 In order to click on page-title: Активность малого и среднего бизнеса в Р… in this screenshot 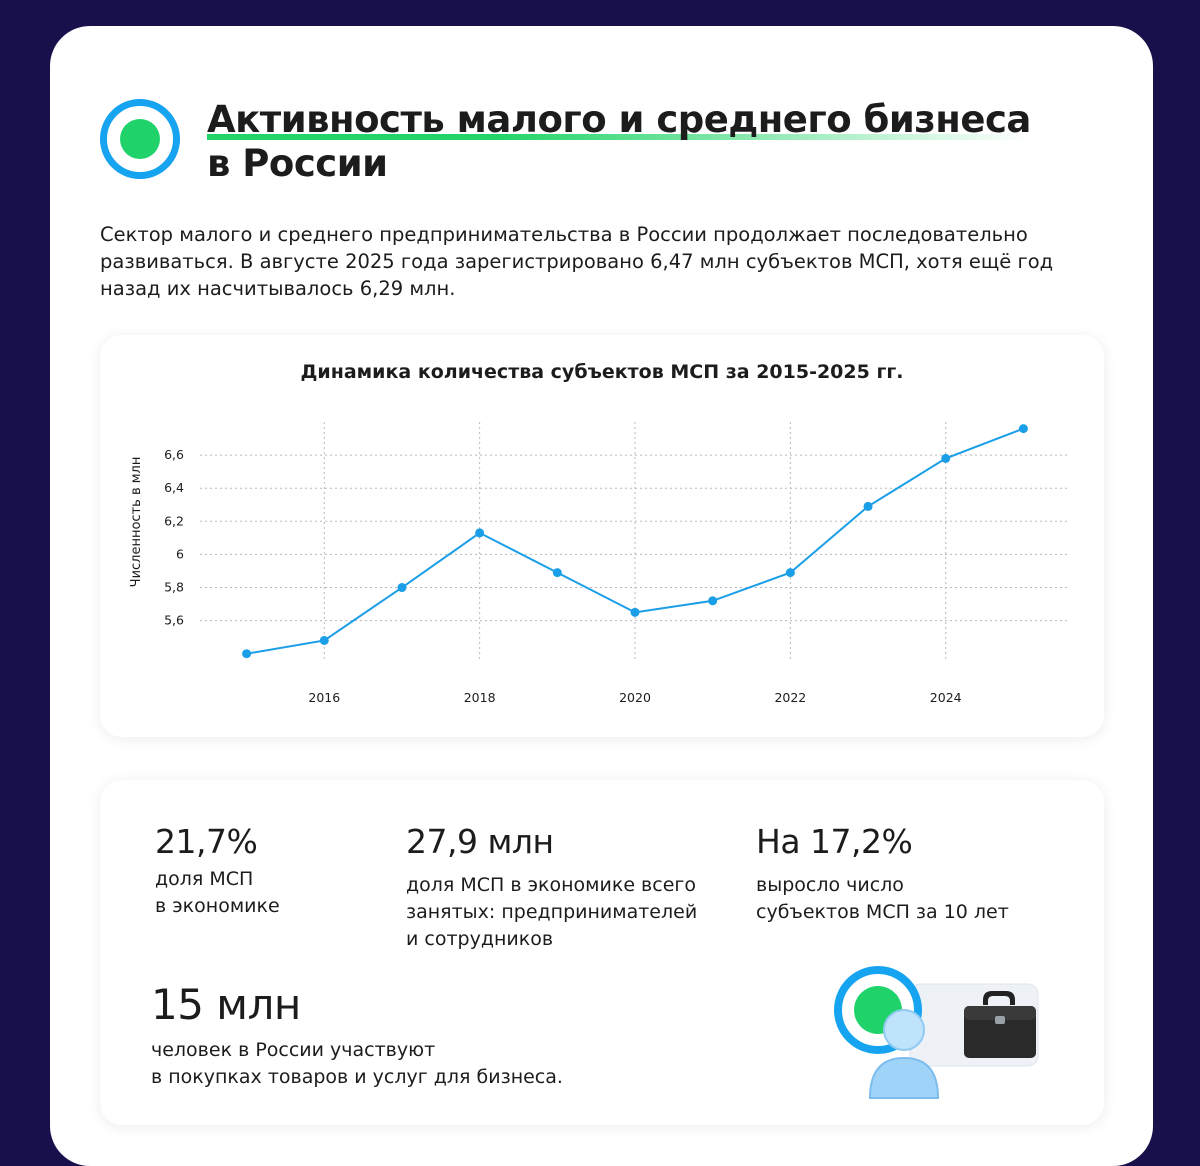, I will do `click(619, 142)`.